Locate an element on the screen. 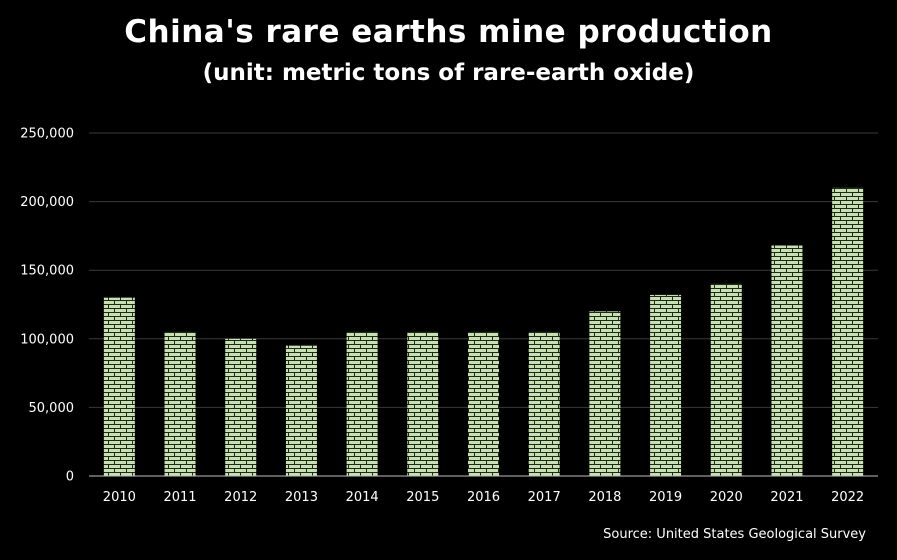 The image size is (897, 560). x-tick-label: 2018 is located at coordinates (604, 497).